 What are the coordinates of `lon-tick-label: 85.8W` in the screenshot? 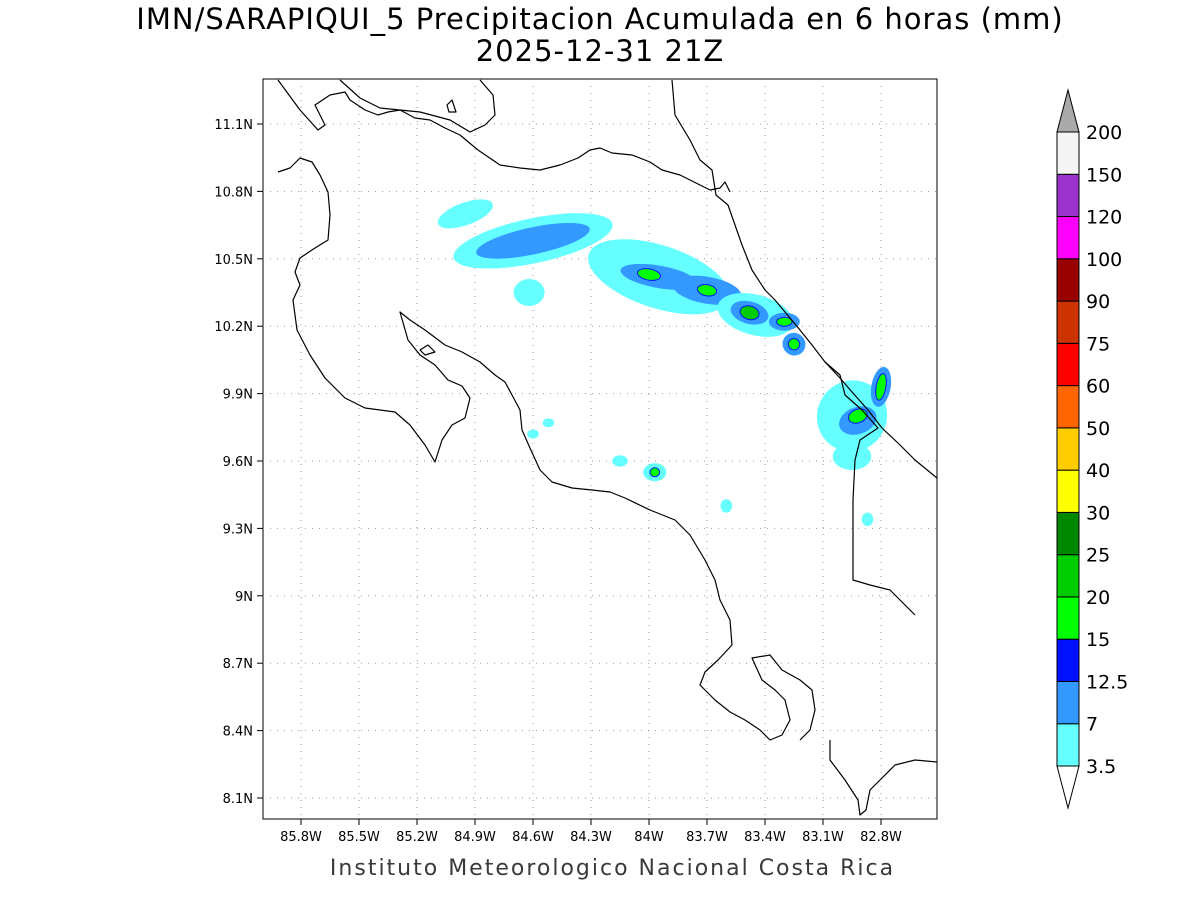 It's located at (301, 837).